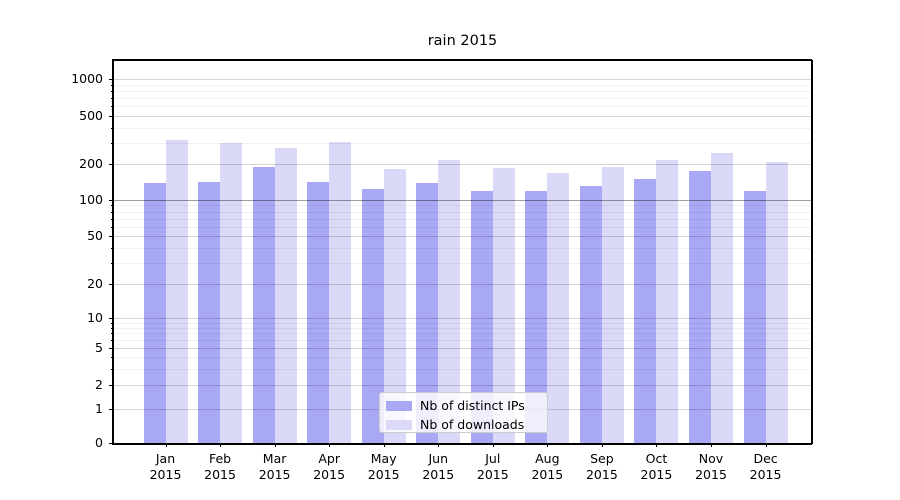  Describe the element at coordinates (492, 466) in the screenshot. I see `x-tick-label: Jul 2015` at that location.